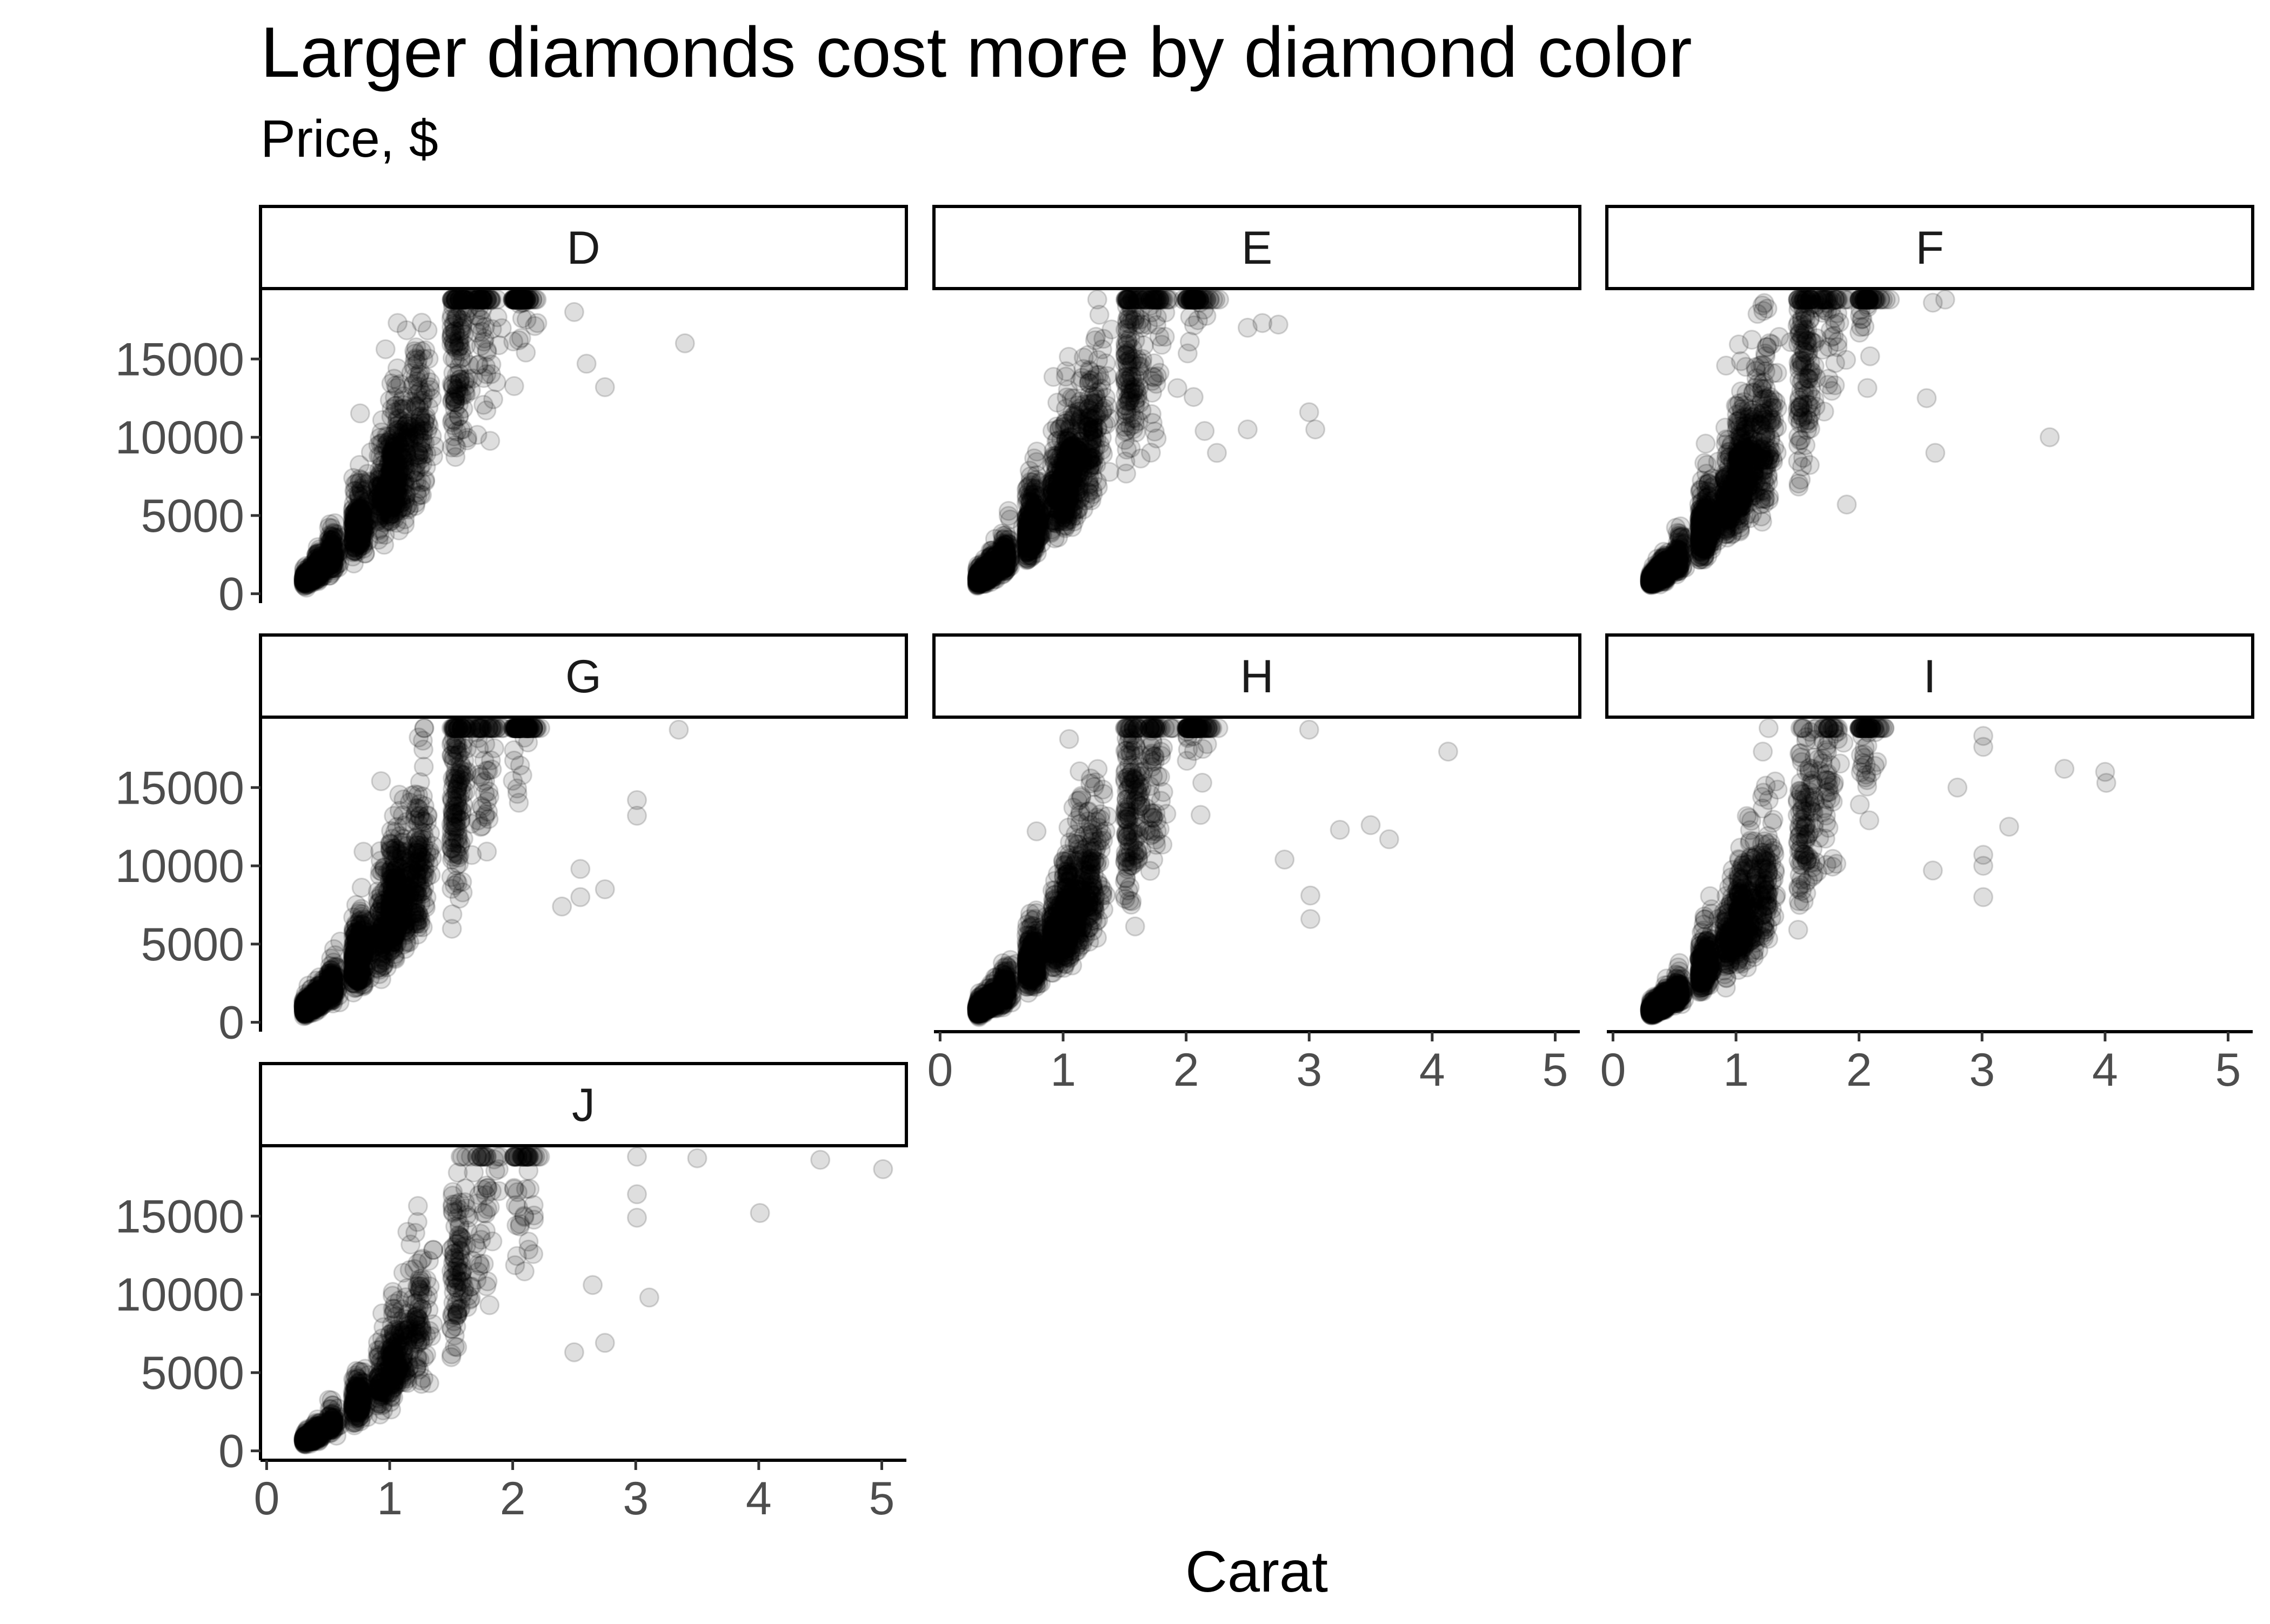 This screenshot has width=2270, height=1624. What do you see at coordinates (192, 516) in the screenshot?
I see `y-tick-label: 5000` at bounding box center [192, 516].